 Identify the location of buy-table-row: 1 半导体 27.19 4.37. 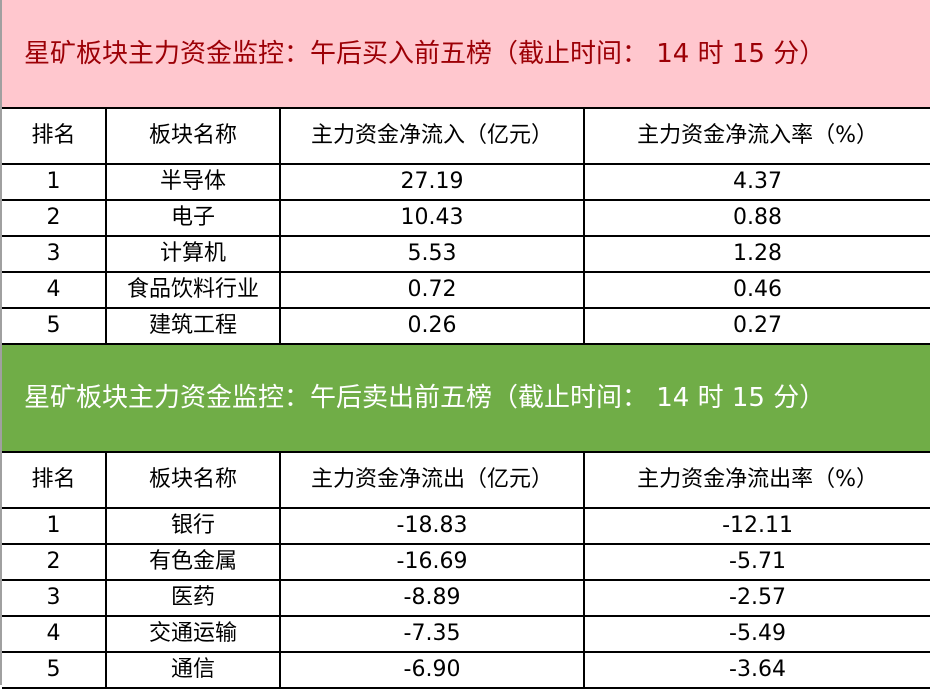
(466, 182).